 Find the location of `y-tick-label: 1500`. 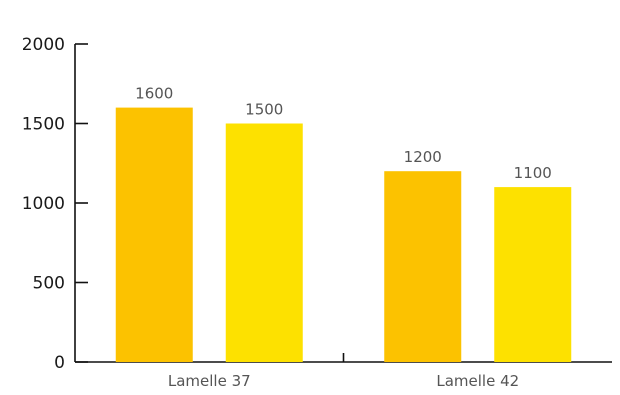

y-tick-label: 1500 is located at coordinates (43, 125).